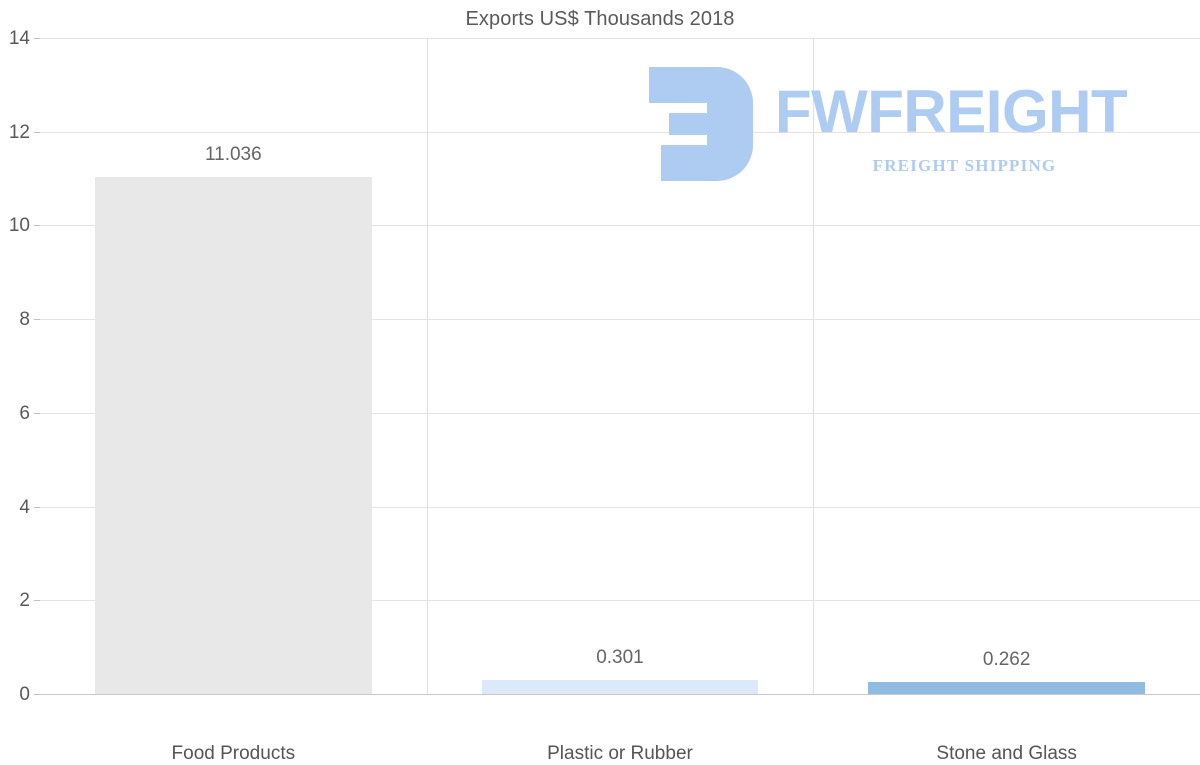  What do you see at coordinates (19, 132) in the screenshot?
I see `y-axis-tick-label: 12` at bounding box center [19, 132].